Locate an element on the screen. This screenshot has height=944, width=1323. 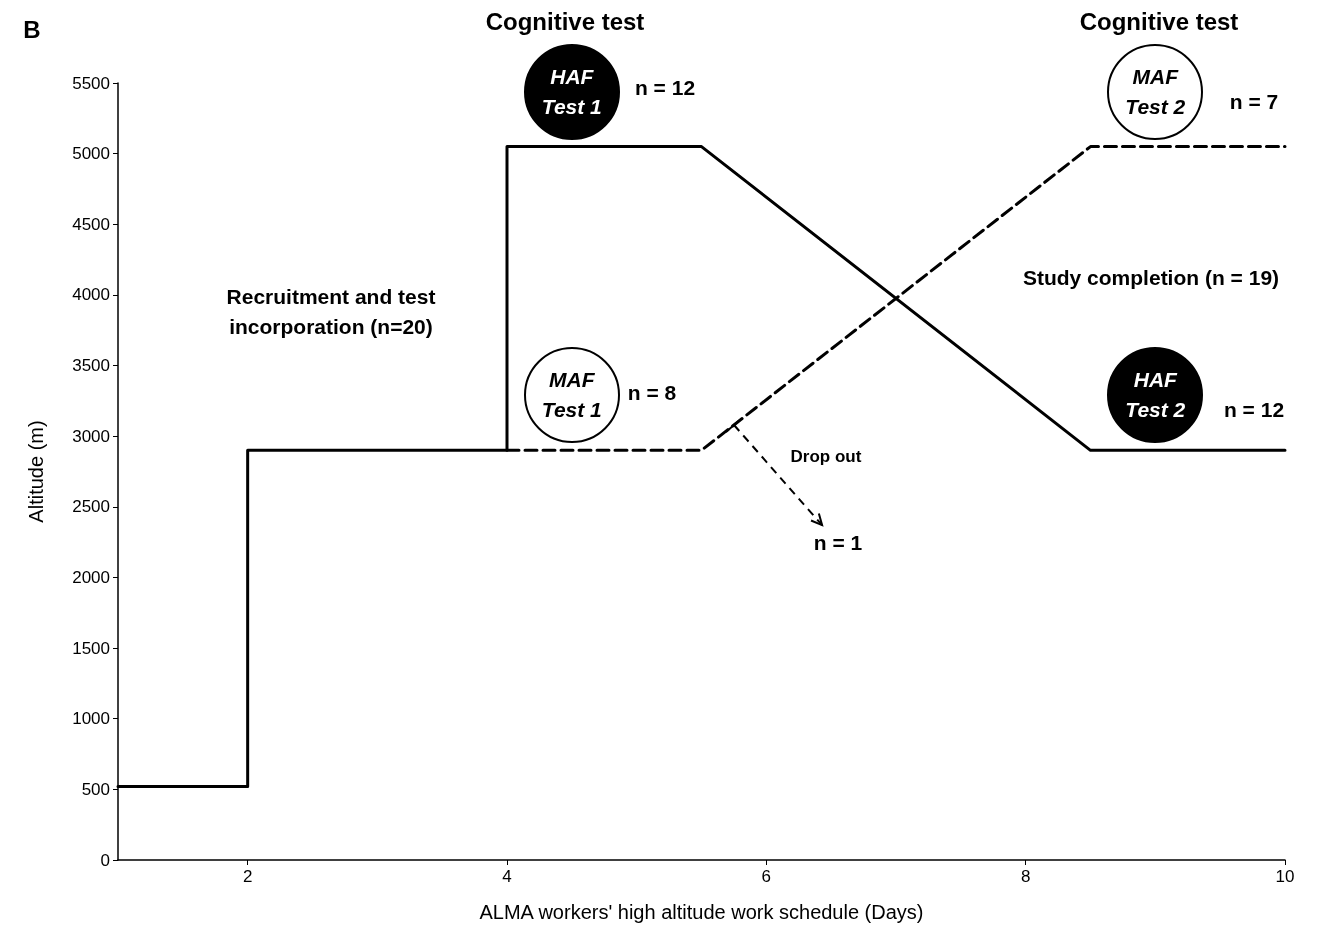
y-tick-label: 4500 is located at coordinates (91, 224).